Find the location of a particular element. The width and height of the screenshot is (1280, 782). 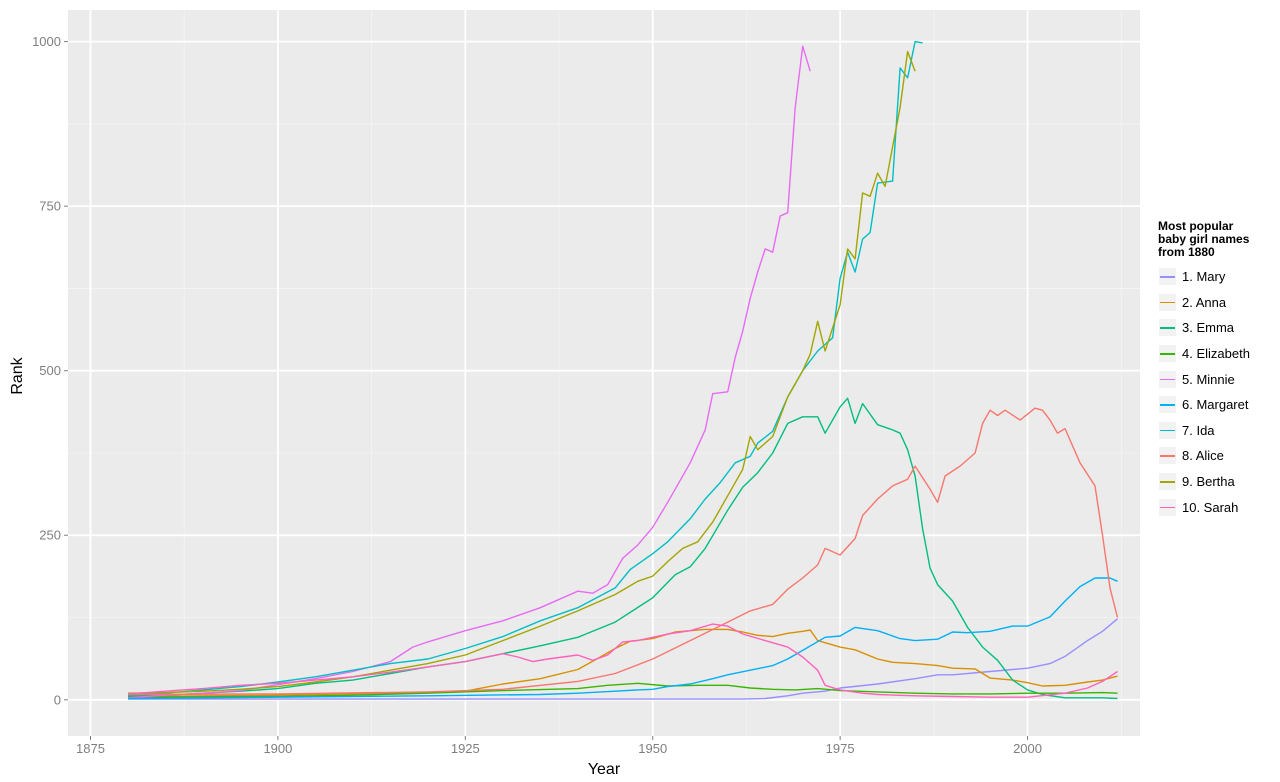

legend-title: Most popular baby girl names from 1880 is located at coordinates (1217, 239).